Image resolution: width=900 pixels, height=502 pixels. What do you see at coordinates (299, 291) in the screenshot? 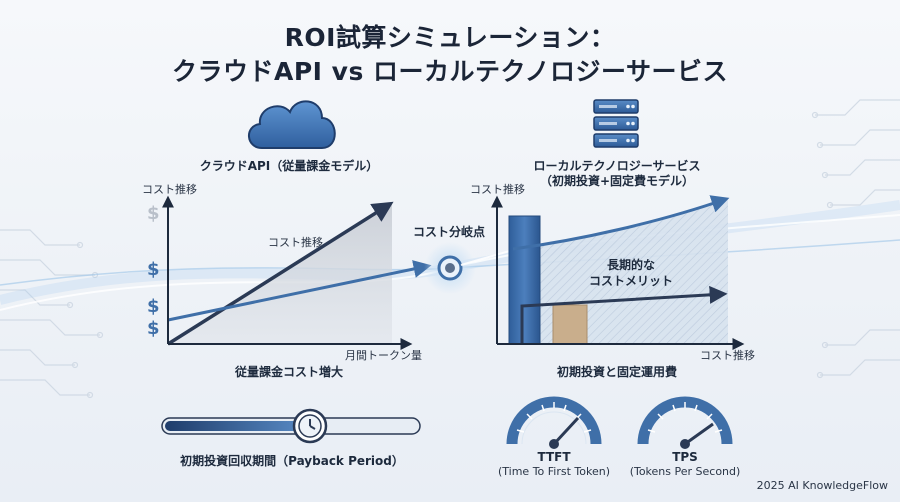
I see `local-cost-reference-line` at bounding box center [299, 291].